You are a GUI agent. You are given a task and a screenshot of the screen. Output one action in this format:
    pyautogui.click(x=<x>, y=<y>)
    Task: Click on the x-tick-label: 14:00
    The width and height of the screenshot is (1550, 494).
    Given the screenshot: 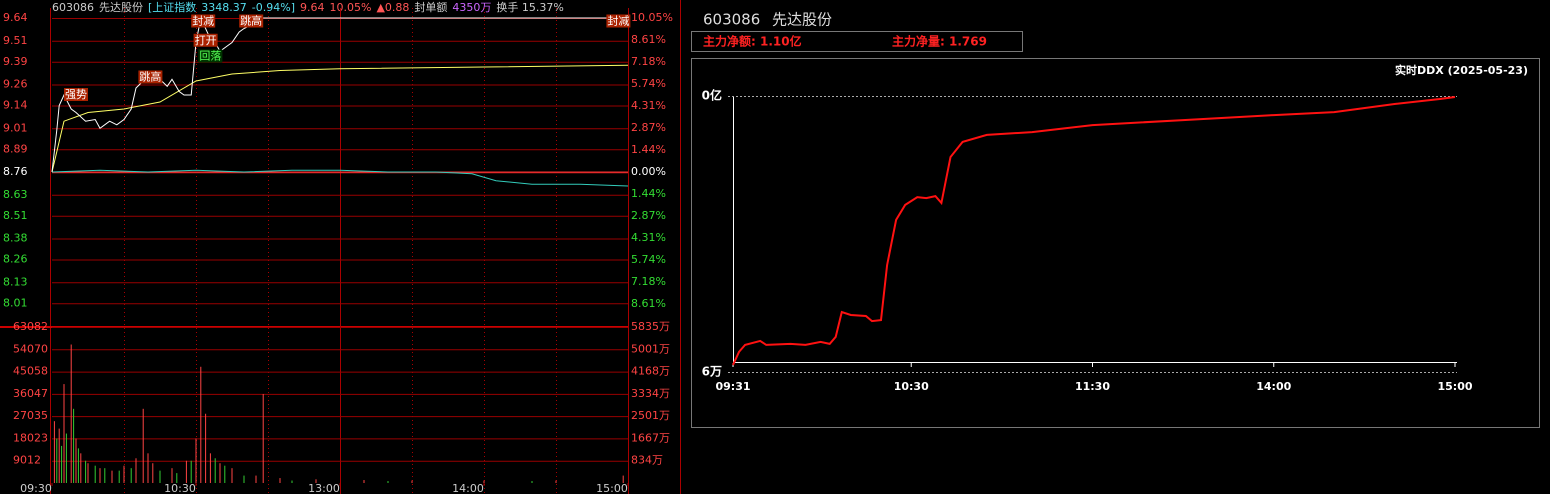 What is the action you would take?
    pyautogui.click(x=468, y=488)
    